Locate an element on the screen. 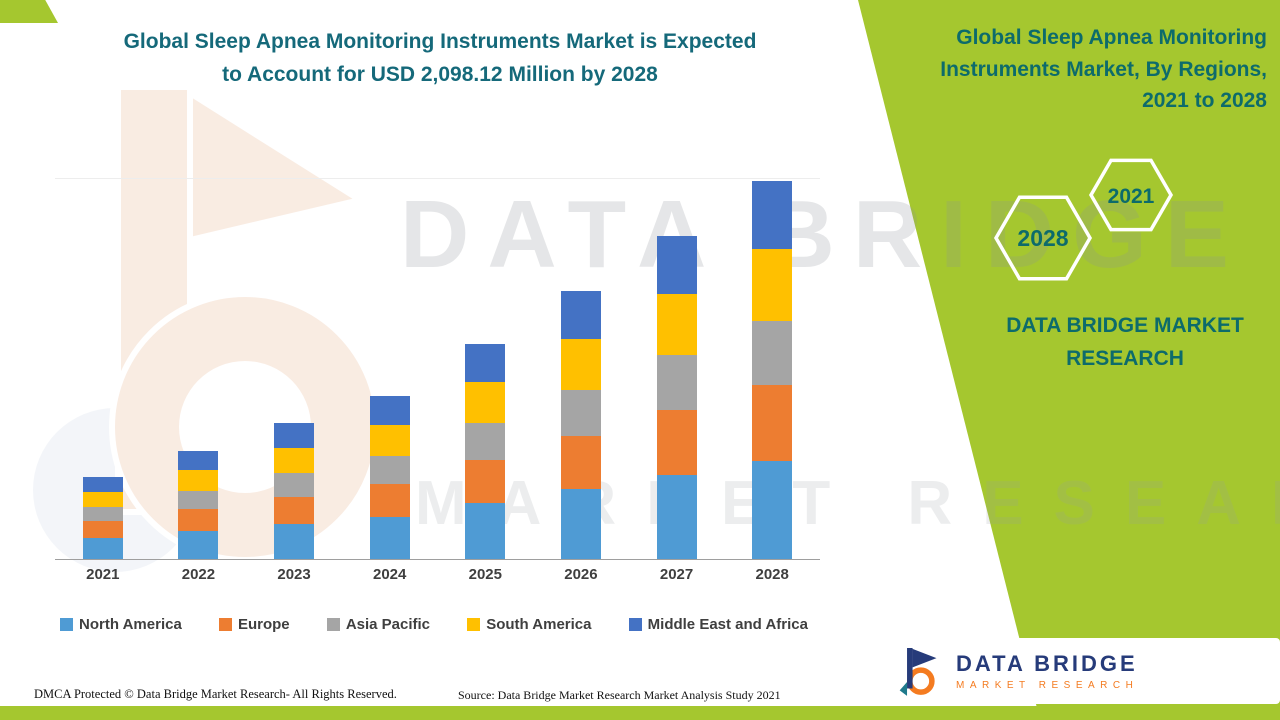 Image resolution: width=1280 pixels, height=720 pixels. panel-title-line3: 2021 to 2028 is located at coordinates (1204, 100).